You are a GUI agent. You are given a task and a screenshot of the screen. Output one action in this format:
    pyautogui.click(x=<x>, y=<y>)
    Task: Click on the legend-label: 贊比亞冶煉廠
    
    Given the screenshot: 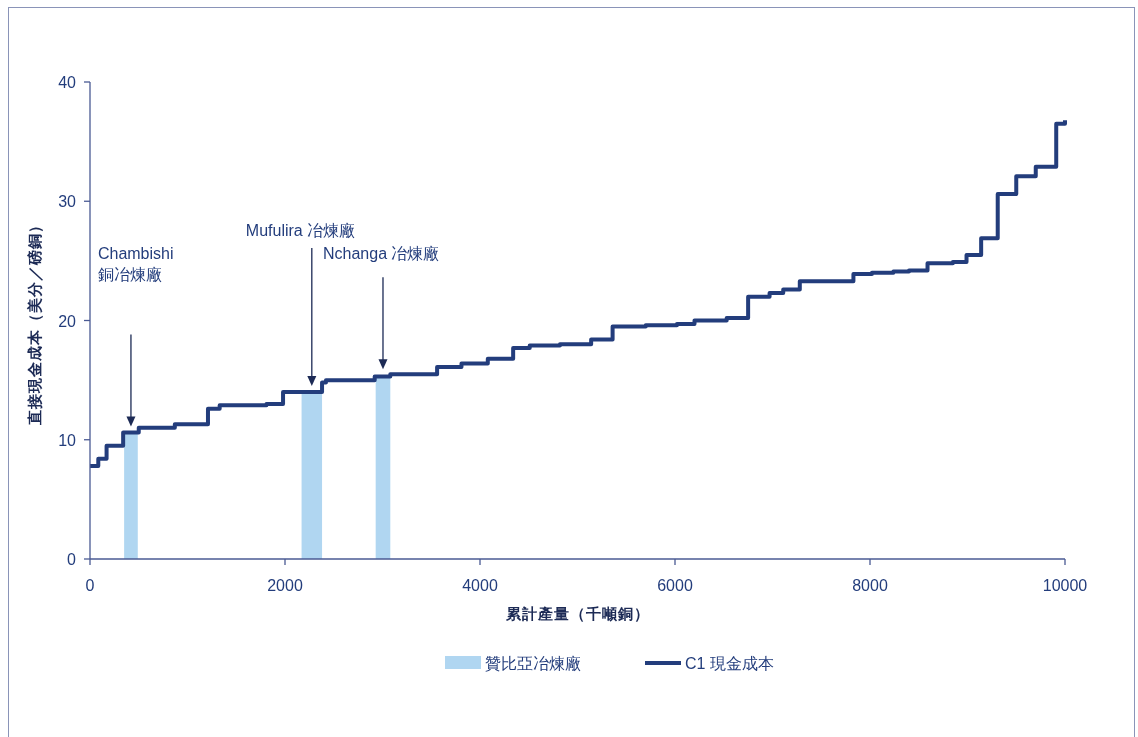 What is the action you would take?
    pyautogui.click(x=533, y=663)
    